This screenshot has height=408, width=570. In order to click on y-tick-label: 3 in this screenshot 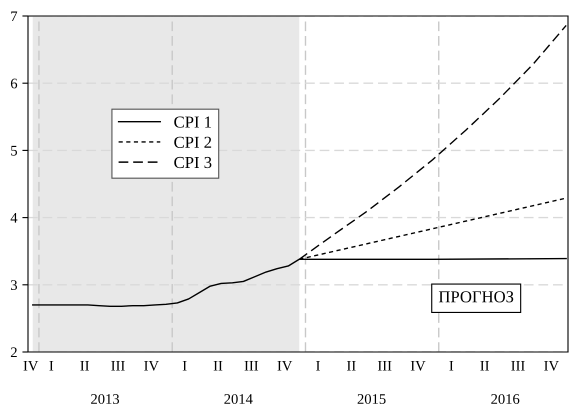, I will do `click(14, 285)`.